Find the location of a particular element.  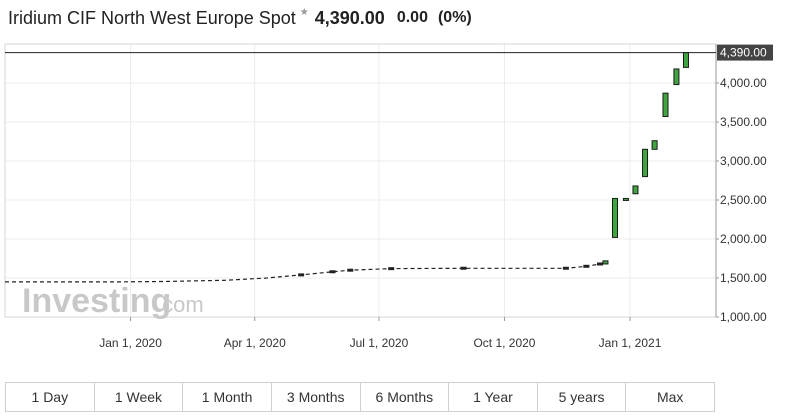

watermark-suffix: .com is located at coordinates (180, 304).